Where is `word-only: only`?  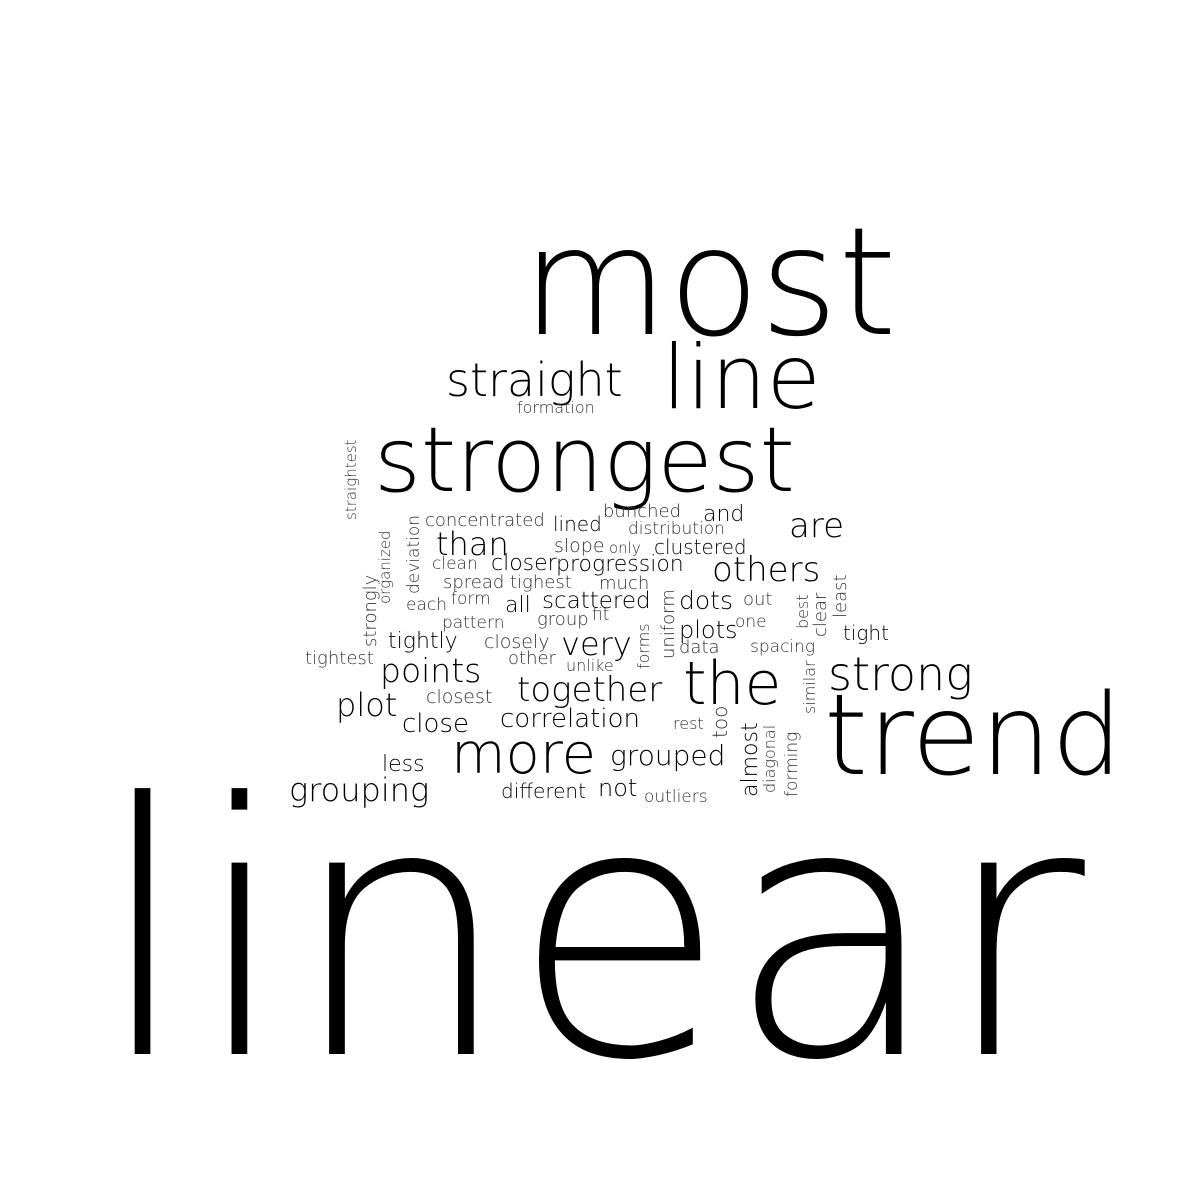 word-only: only is located at coordinates (625, 548).